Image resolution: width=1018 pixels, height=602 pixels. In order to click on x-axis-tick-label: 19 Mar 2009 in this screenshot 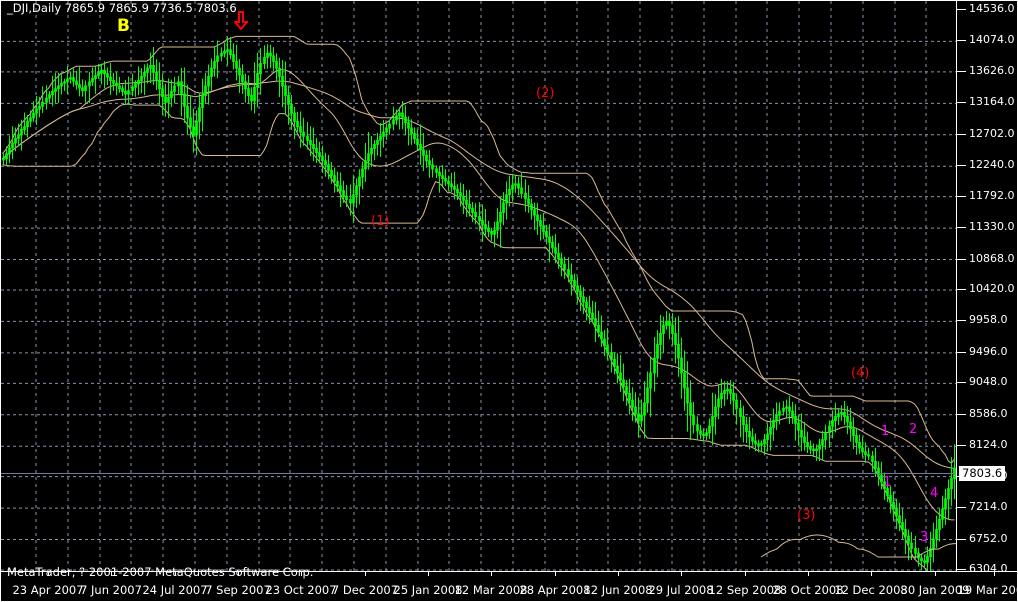, I will do `click(987, 590)`.